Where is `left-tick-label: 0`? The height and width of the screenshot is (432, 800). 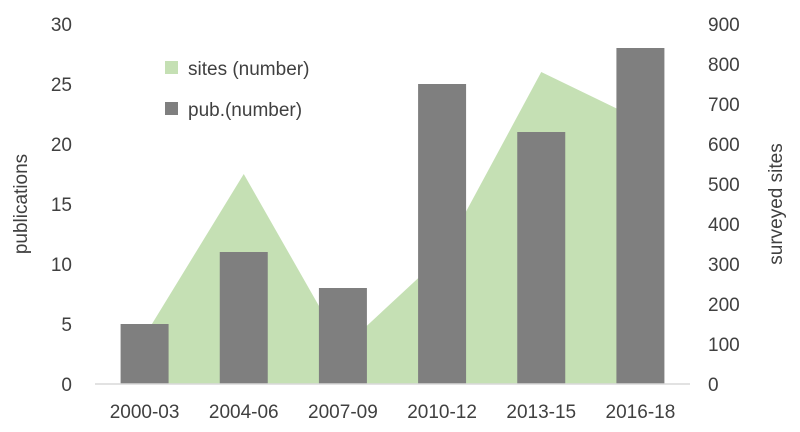
left-tick-label: 0 is located at coordinates (66, 385).